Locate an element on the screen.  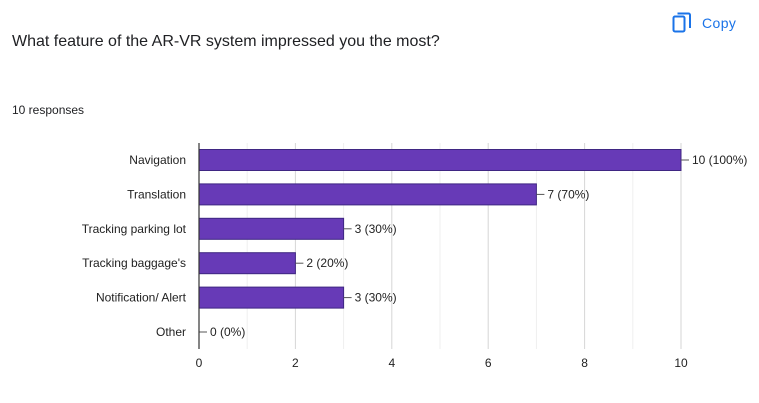
data-label: 2 (20%) is located at coordinates (327, 263).